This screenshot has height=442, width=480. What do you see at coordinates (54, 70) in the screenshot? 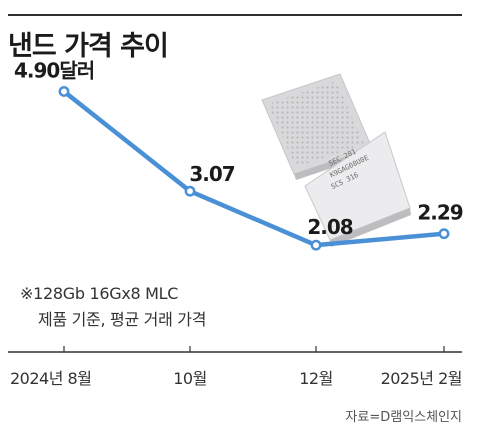
I see `data-value-label: 4.90달러` at bounding box center [54, 70].